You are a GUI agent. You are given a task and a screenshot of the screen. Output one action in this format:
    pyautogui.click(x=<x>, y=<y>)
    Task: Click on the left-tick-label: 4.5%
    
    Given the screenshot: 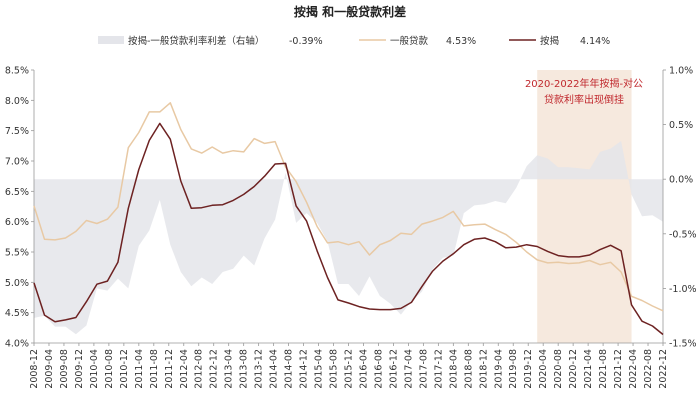 What is the action you would take?
    pyautogui.click(x=17, y=313)
    